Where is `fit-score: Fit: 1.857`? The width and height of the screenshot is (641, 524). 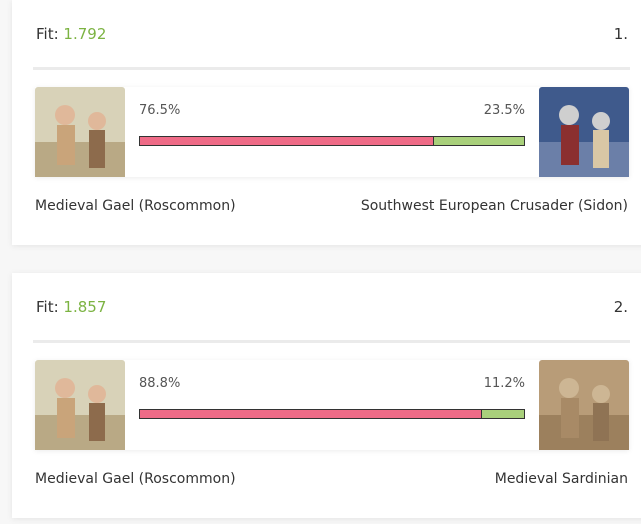 fit-score: Fit: 1.857 is located at coordinates (71, 307).